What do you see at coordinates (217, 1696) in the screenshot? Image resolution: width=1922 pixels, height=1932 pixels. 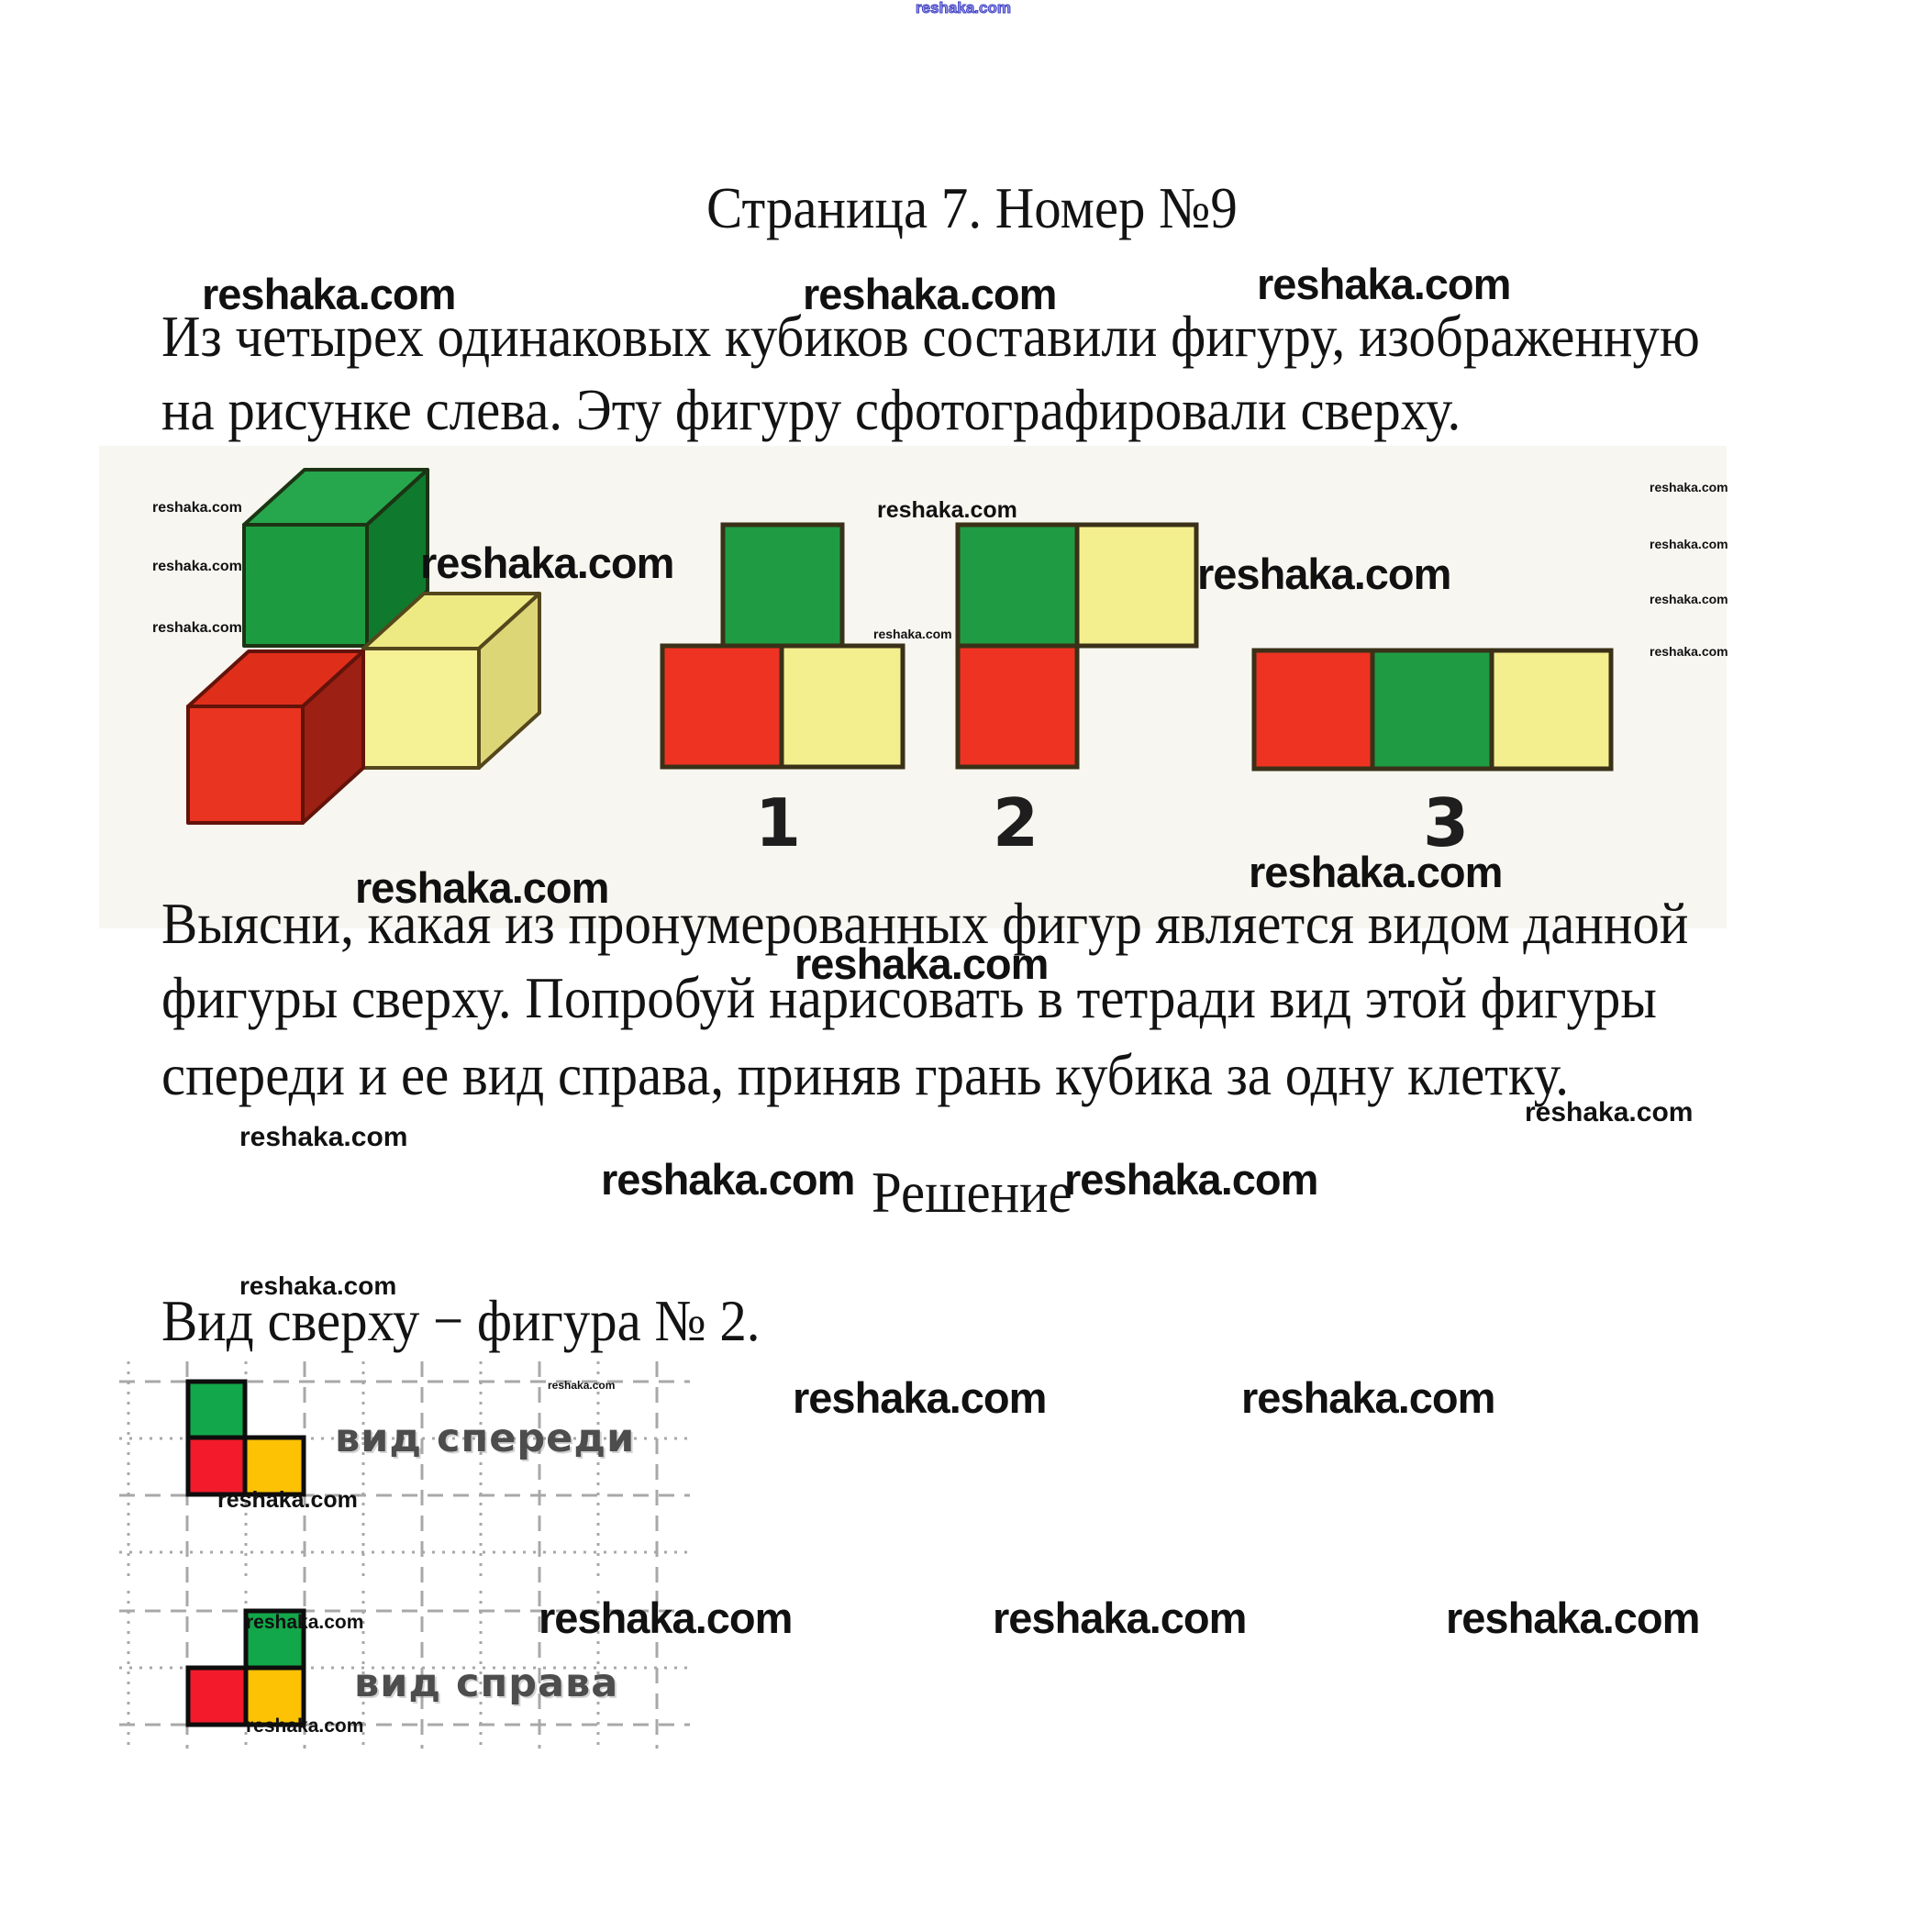 I see `right-view-red-square` at bounding box center [217, 1696].